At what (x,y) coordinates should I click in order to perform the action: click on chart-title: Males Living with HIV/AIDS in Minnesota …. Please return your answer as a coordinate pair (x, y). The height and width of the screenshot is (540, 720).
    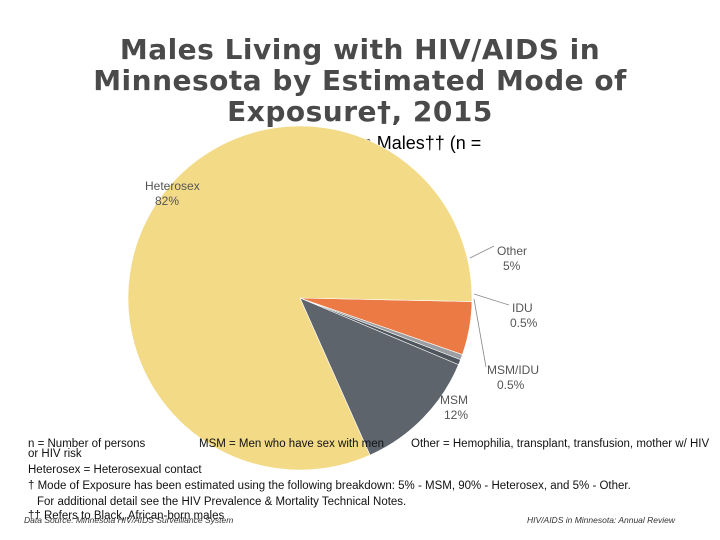
    Looking at the image, I should click on (360, 80).